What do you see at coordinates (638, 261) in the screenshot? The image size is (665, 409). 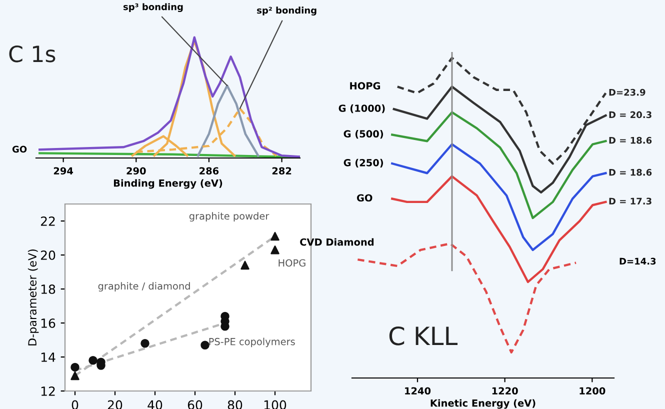 I see `text: D=14.3` at bounding box center [638, 261].